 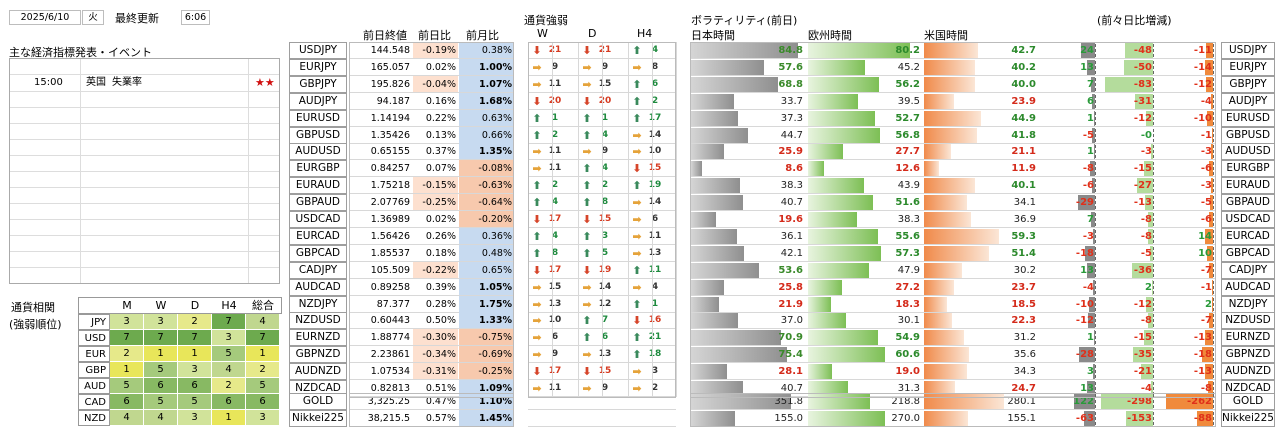 I want to click on pair-label-right: GBPNZD, so click(x=1248, y=354).